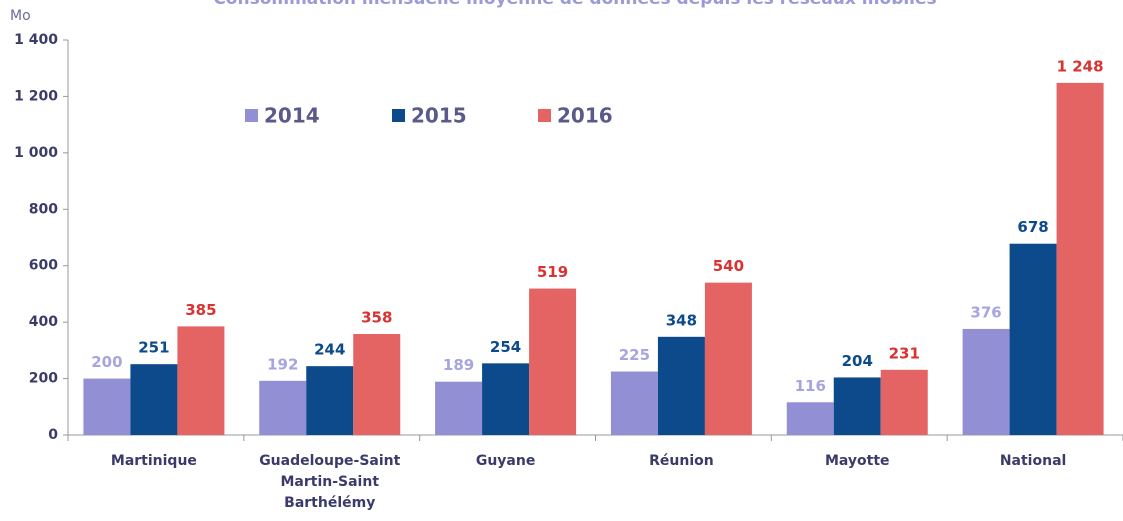  What do you see at coordinates (681, 320) in the screenshot?
I see `value-label: 348` at bounding box center [681, 320].